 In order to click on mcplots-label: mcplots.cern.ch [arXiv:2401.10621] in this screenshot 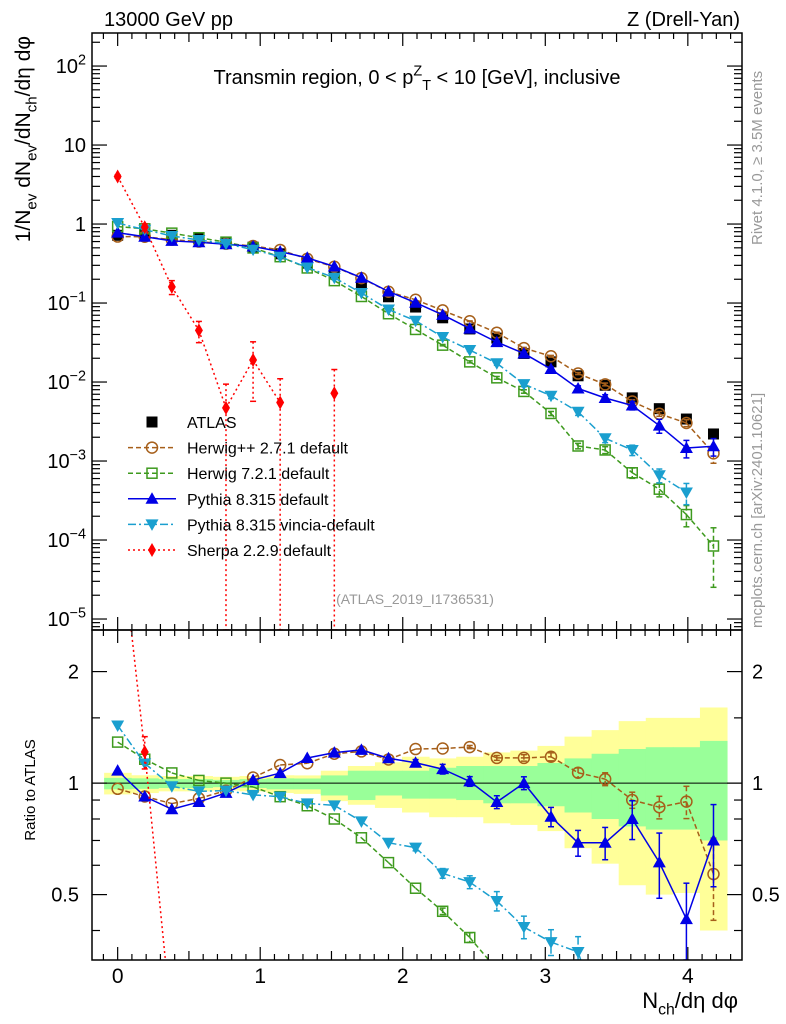, I will do `click(757, 510)`.